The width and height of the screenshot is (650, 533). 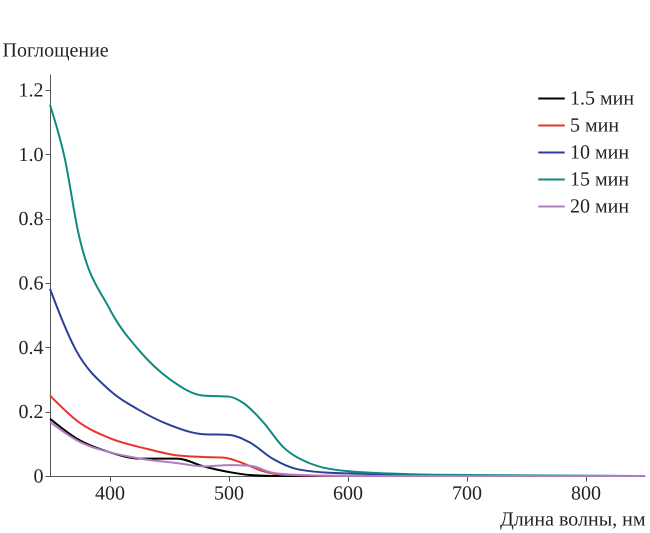 What do you see at coordinates (31, 155) in the screenshot?
I see `y-tick-label: 1.0` at bounding box center [31, 155].